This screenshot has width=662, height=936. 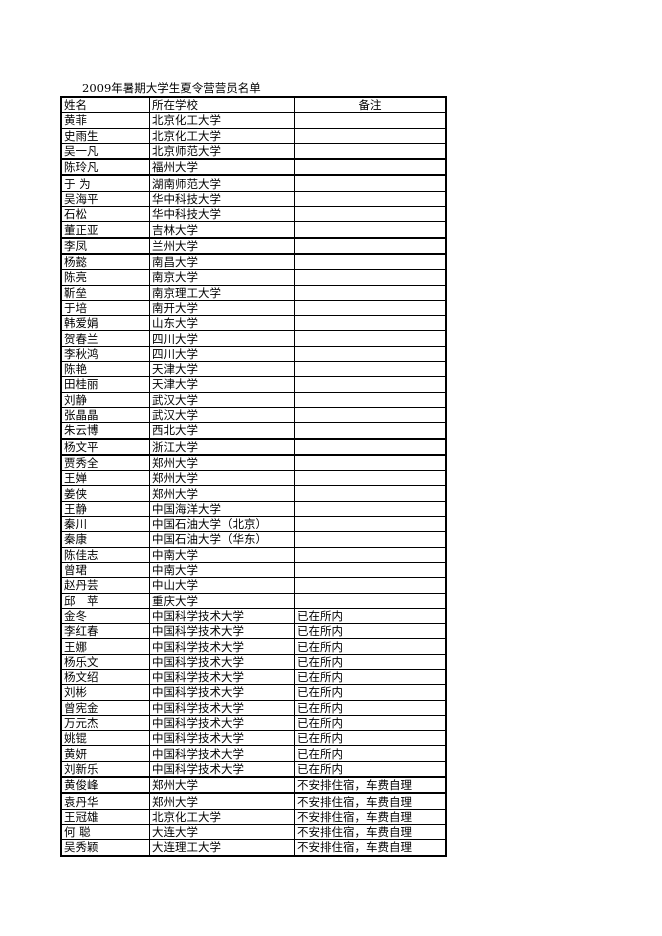 I want to click on school-cell: 南京大学, so click(x=222, y=277).